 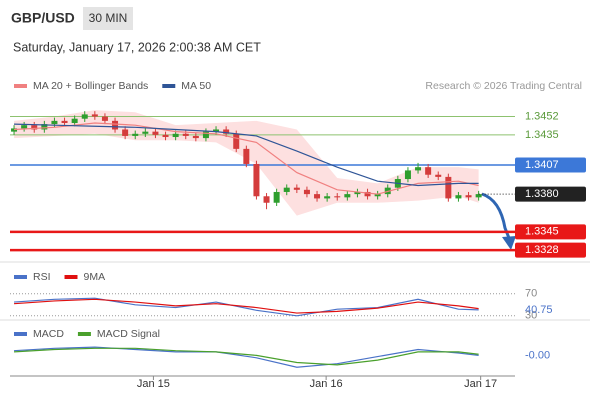 I want to click on forecast-arrow, so click(x=496, y=215).